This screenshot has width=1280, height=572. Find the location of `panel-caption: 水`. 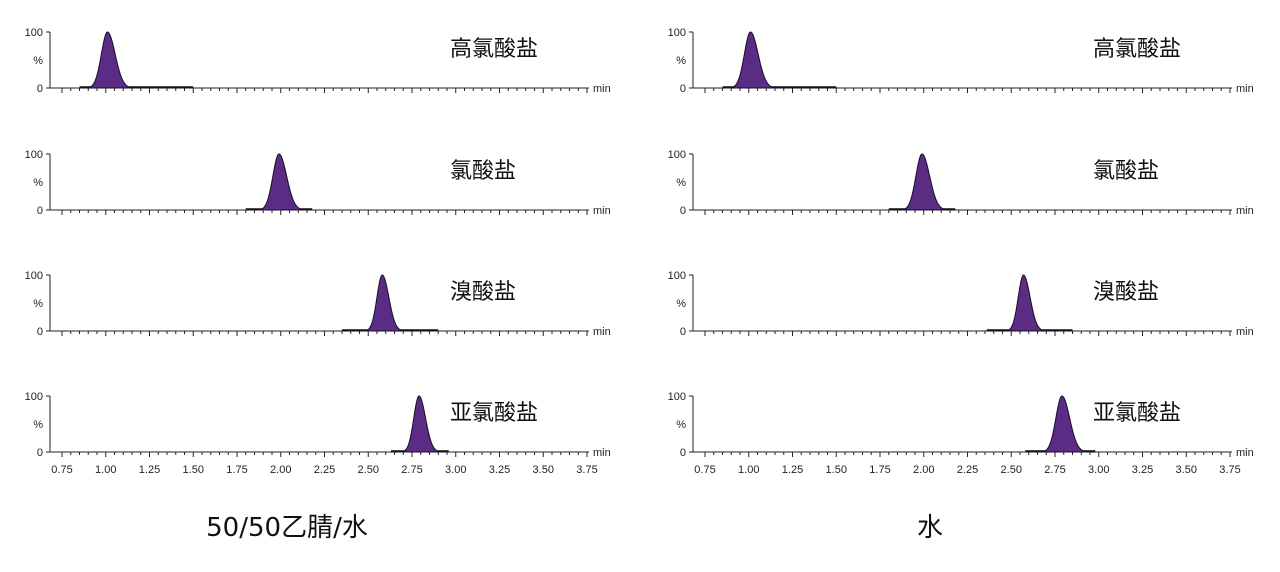

panel-caption: 水 is located at coordinates (930, 528).